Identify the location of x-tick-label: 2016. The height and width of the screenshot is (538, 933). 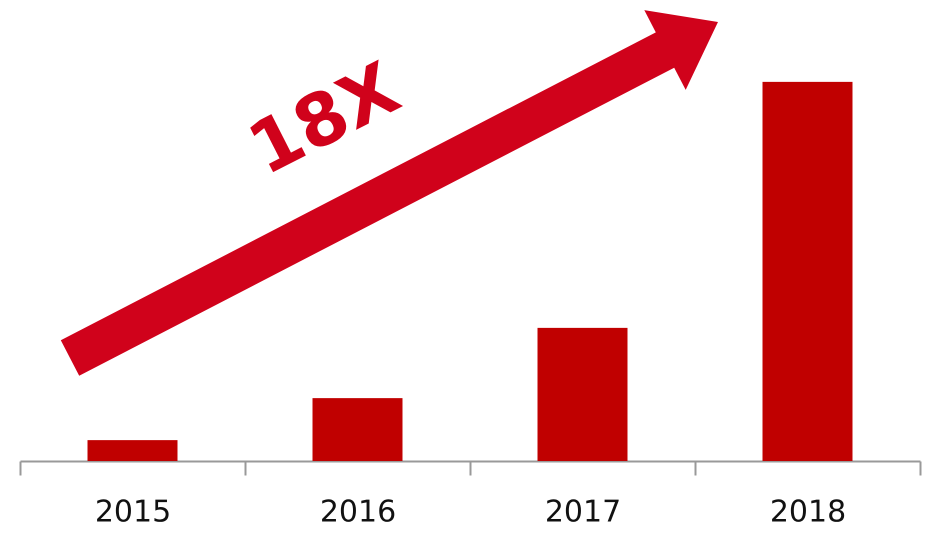
(358, 512).